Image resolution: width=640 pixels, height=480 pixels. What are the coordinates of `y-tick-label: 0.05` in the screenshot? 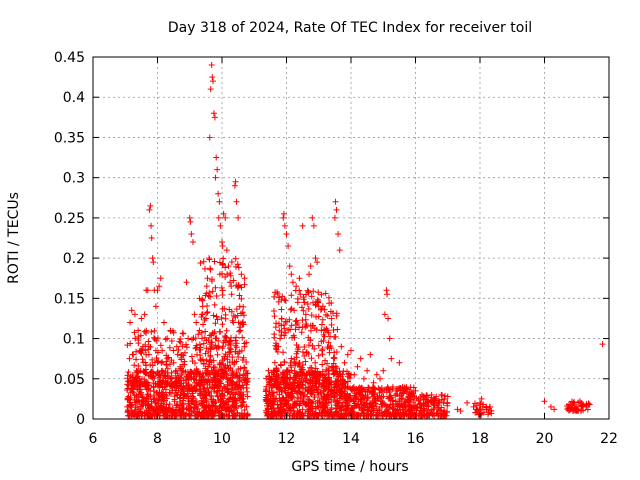 It's located at (69, 380).